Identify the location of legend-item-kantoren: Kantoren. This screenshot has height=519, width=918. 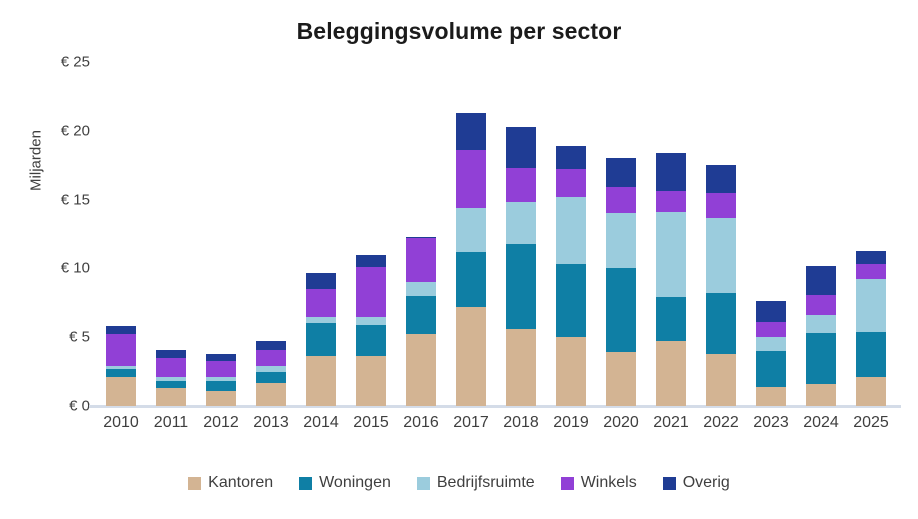
(230, 483).